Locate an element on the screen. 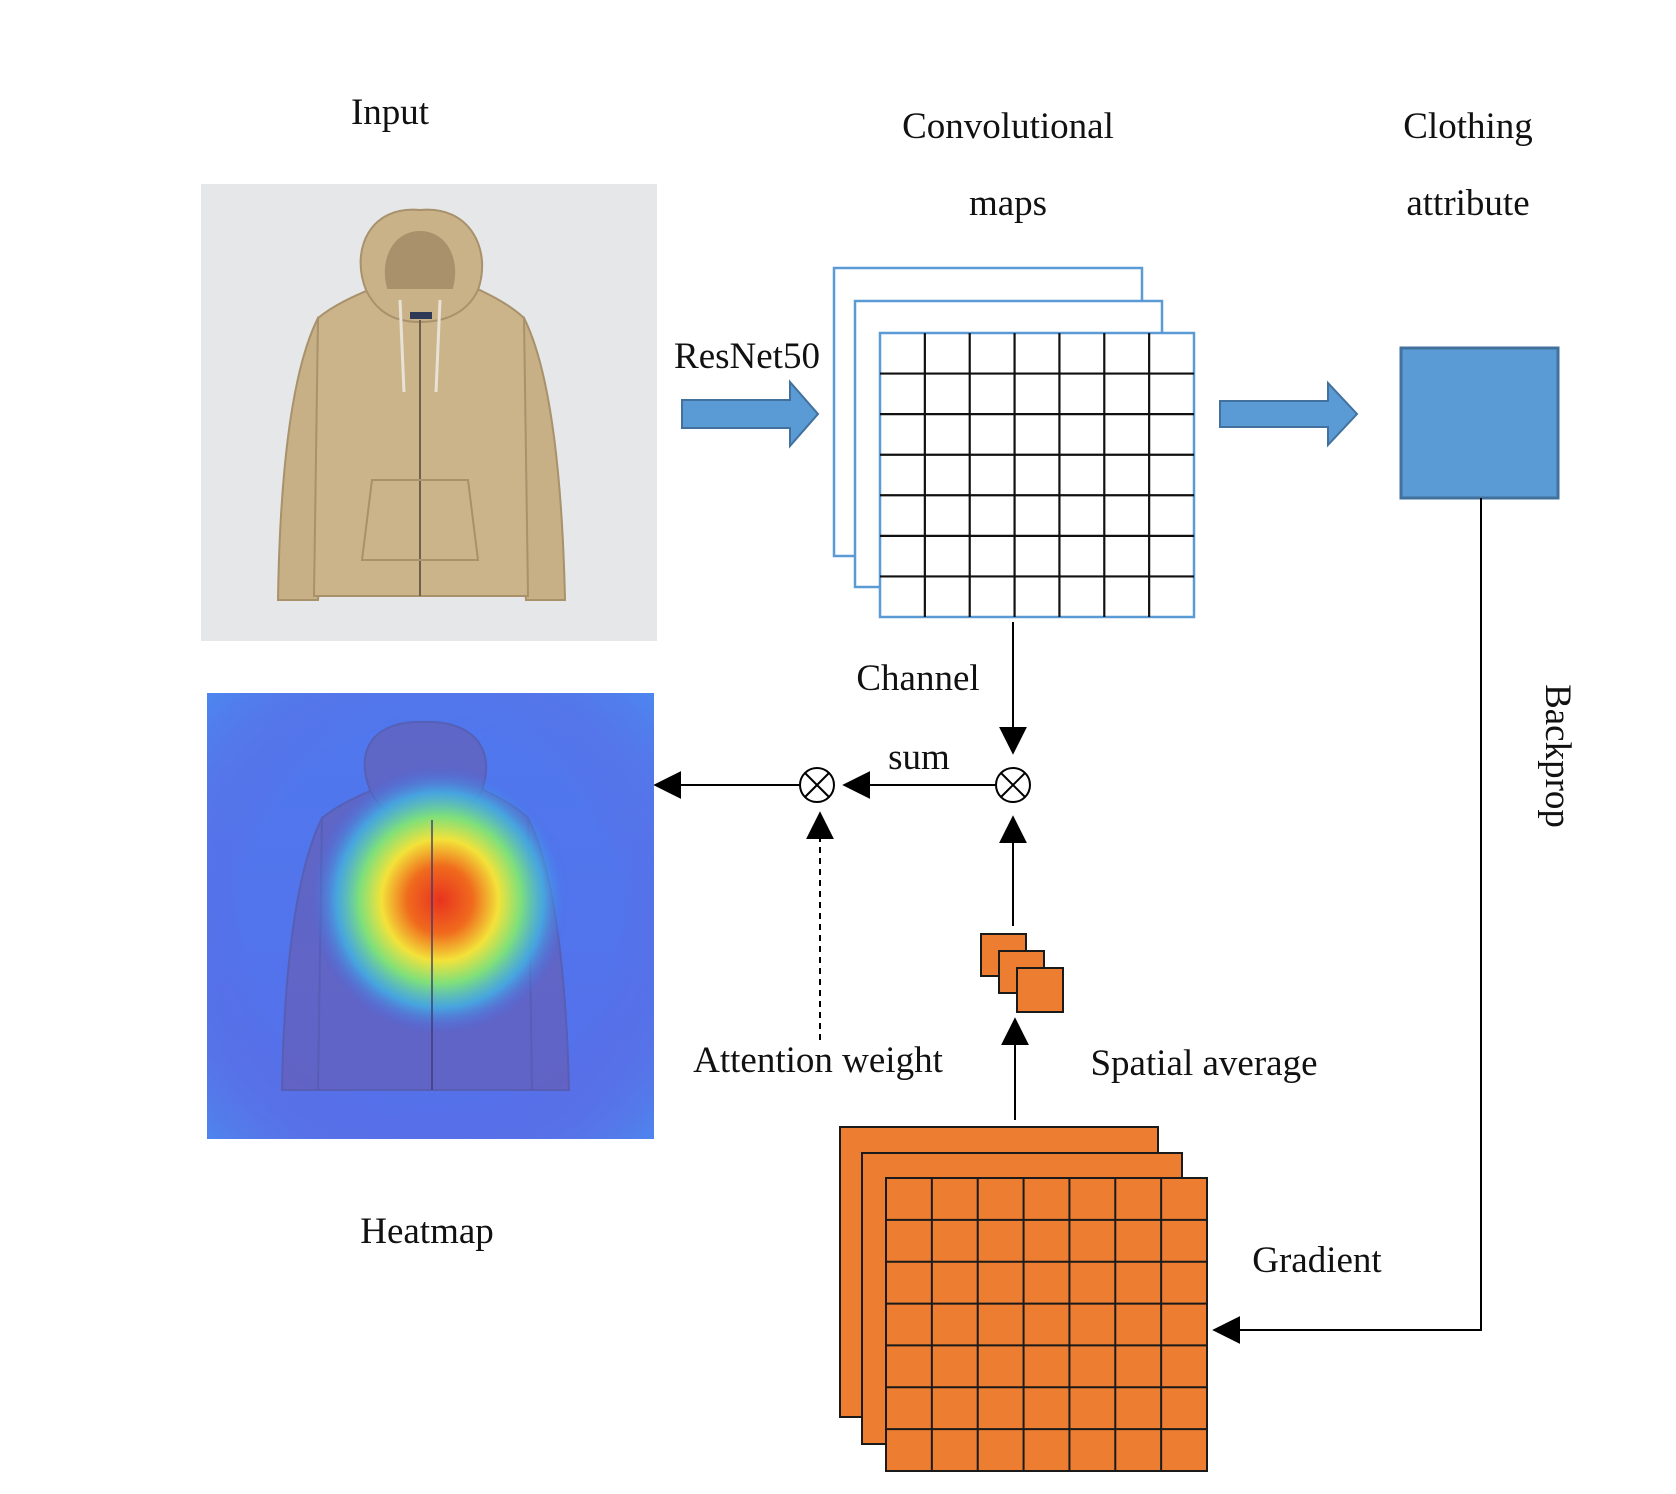  spatial-average-label: Spatial average is located at coordinates (1203, 1063).